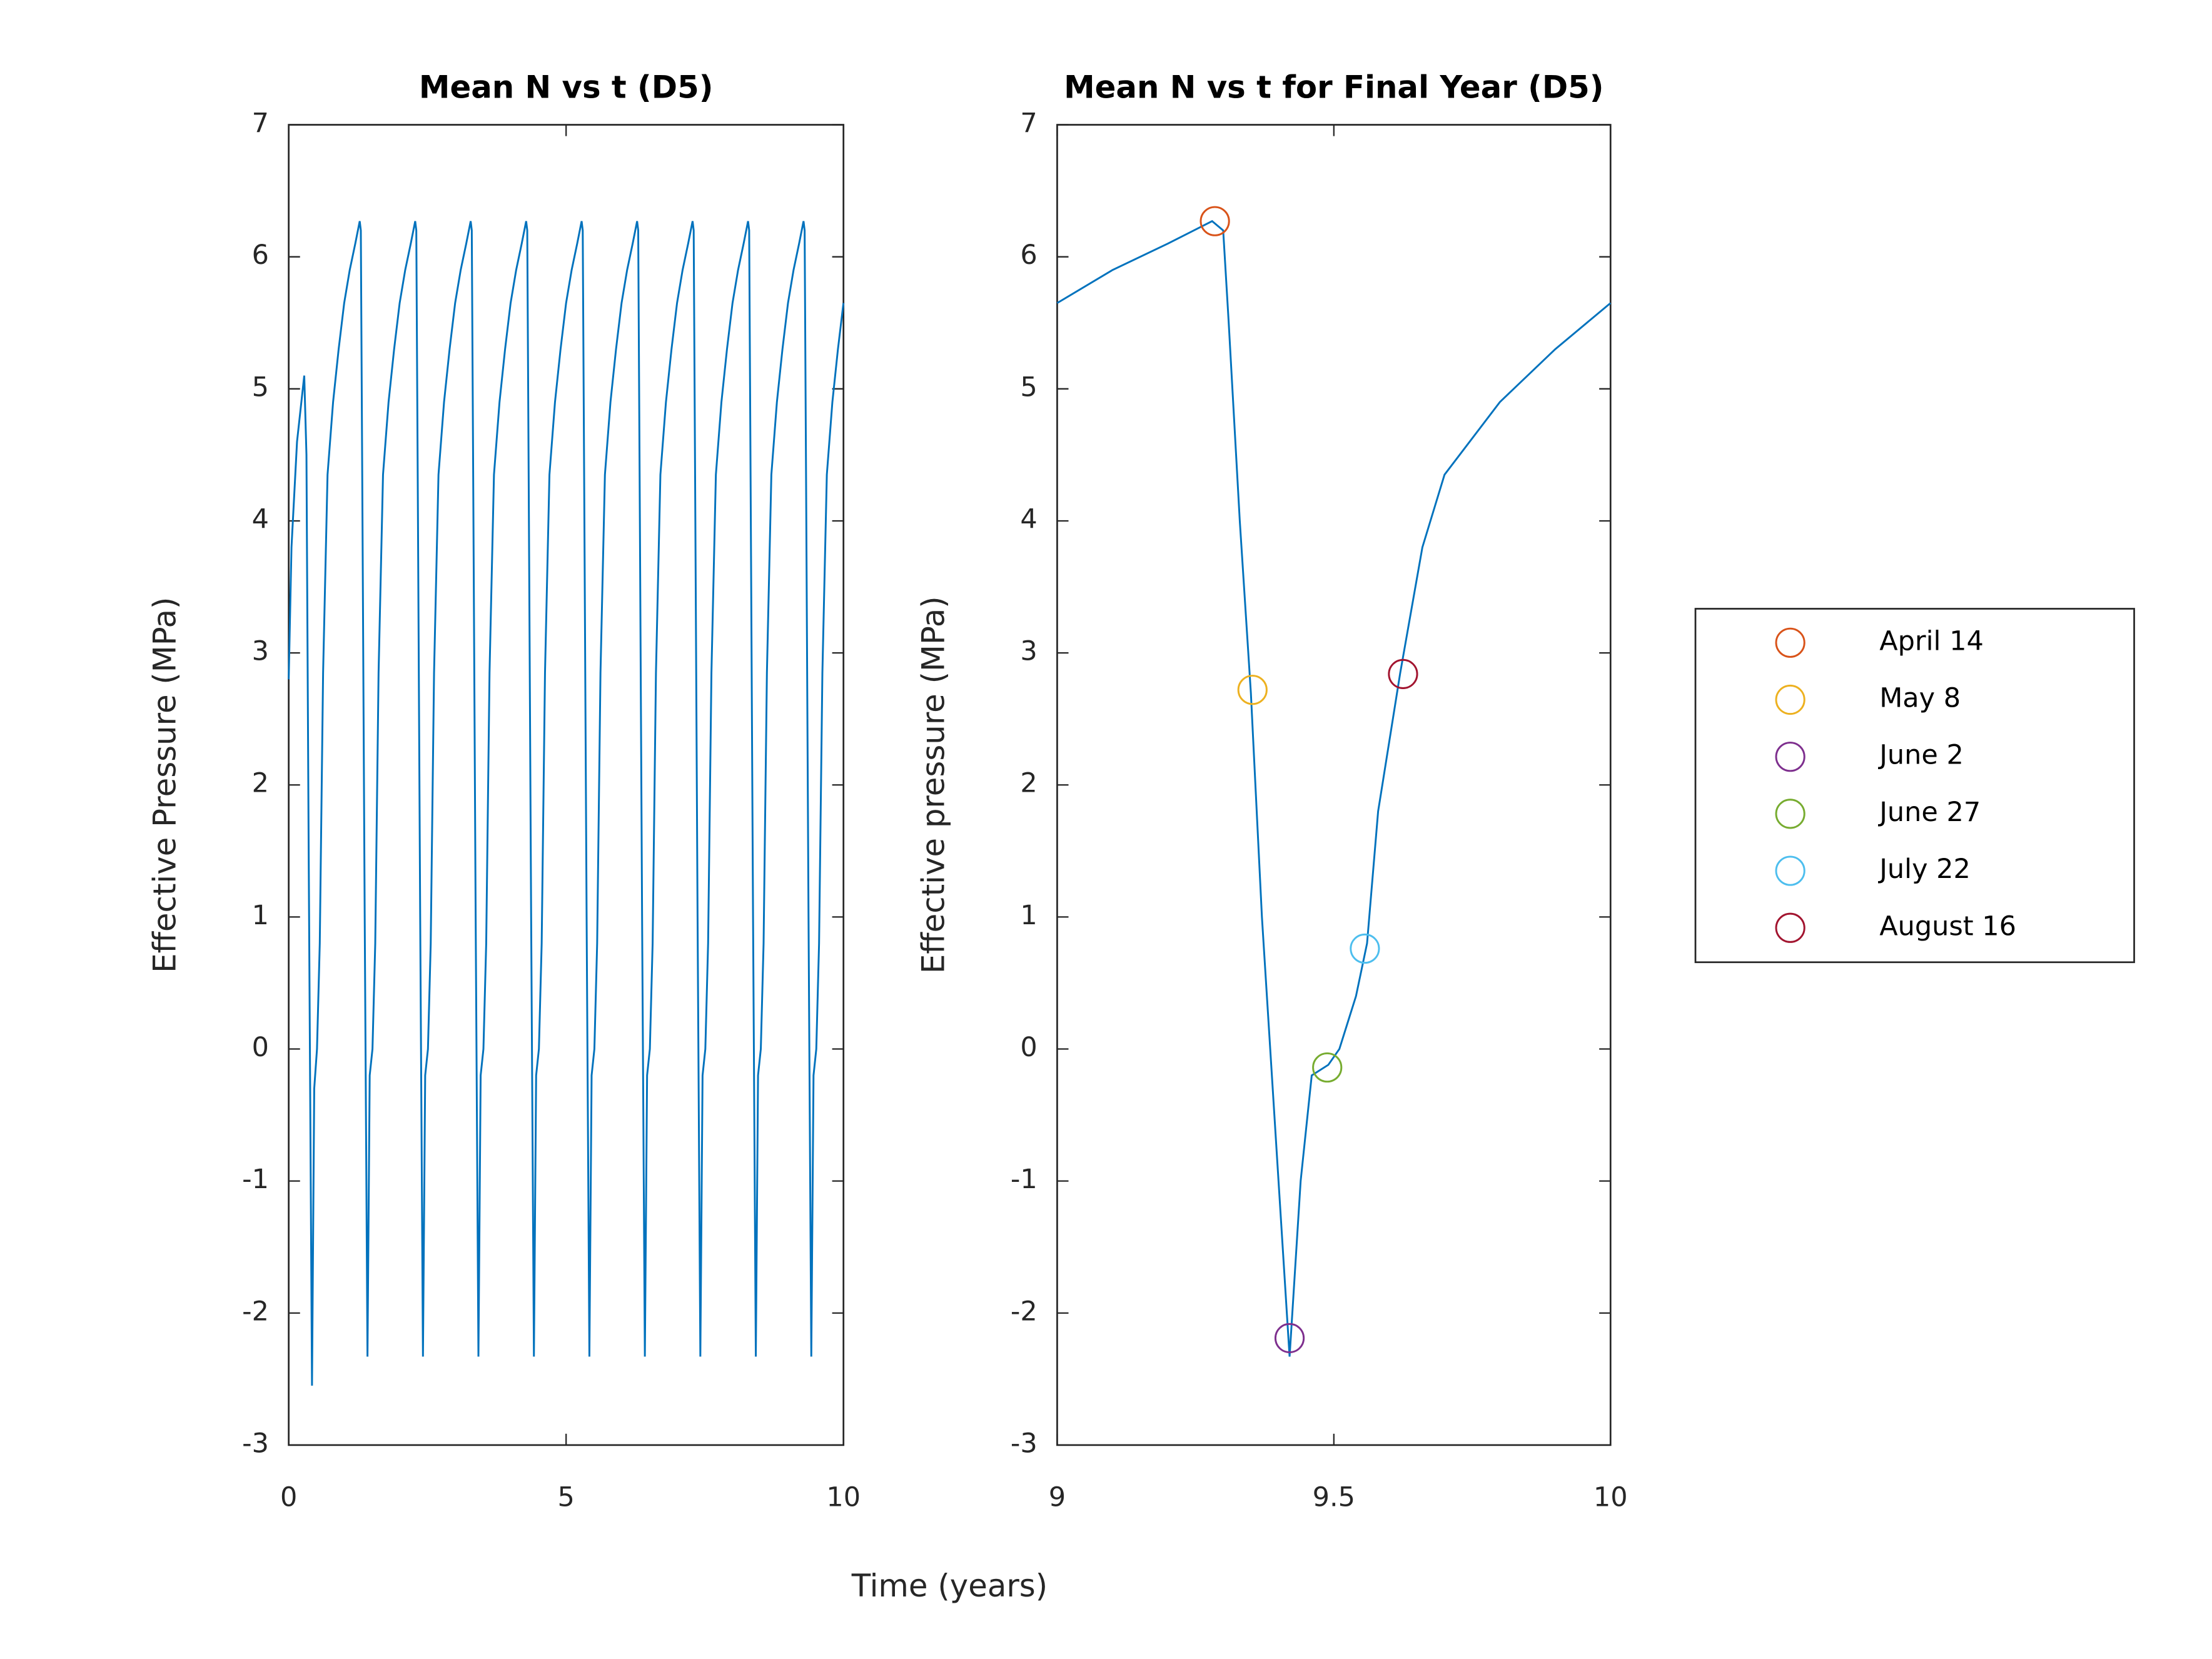  What do you see at coordinates (1929, 812) in the screenshot?
I see `legend-label: June 27` at bounding box center [1929, 812].